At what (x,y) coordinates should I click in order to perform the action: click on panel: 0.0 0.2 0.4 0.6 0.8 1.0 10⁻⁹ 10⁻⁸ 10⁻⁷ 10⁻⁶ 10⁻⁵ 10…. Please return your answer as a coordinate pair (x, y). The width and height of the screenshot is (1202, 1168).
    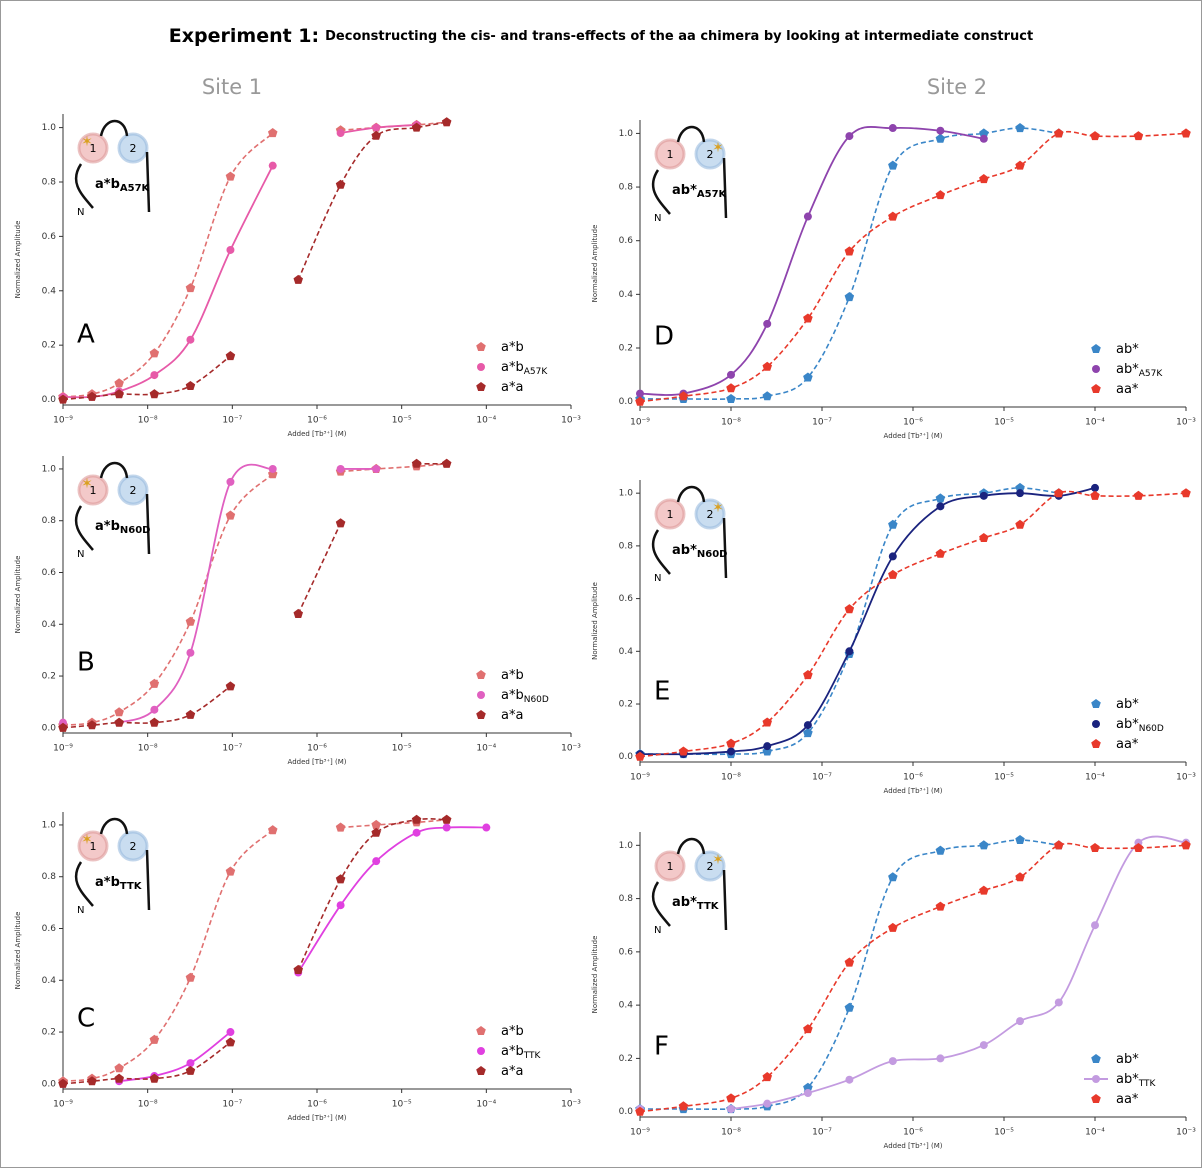
    Looking at the image, I should click on (893, 280).